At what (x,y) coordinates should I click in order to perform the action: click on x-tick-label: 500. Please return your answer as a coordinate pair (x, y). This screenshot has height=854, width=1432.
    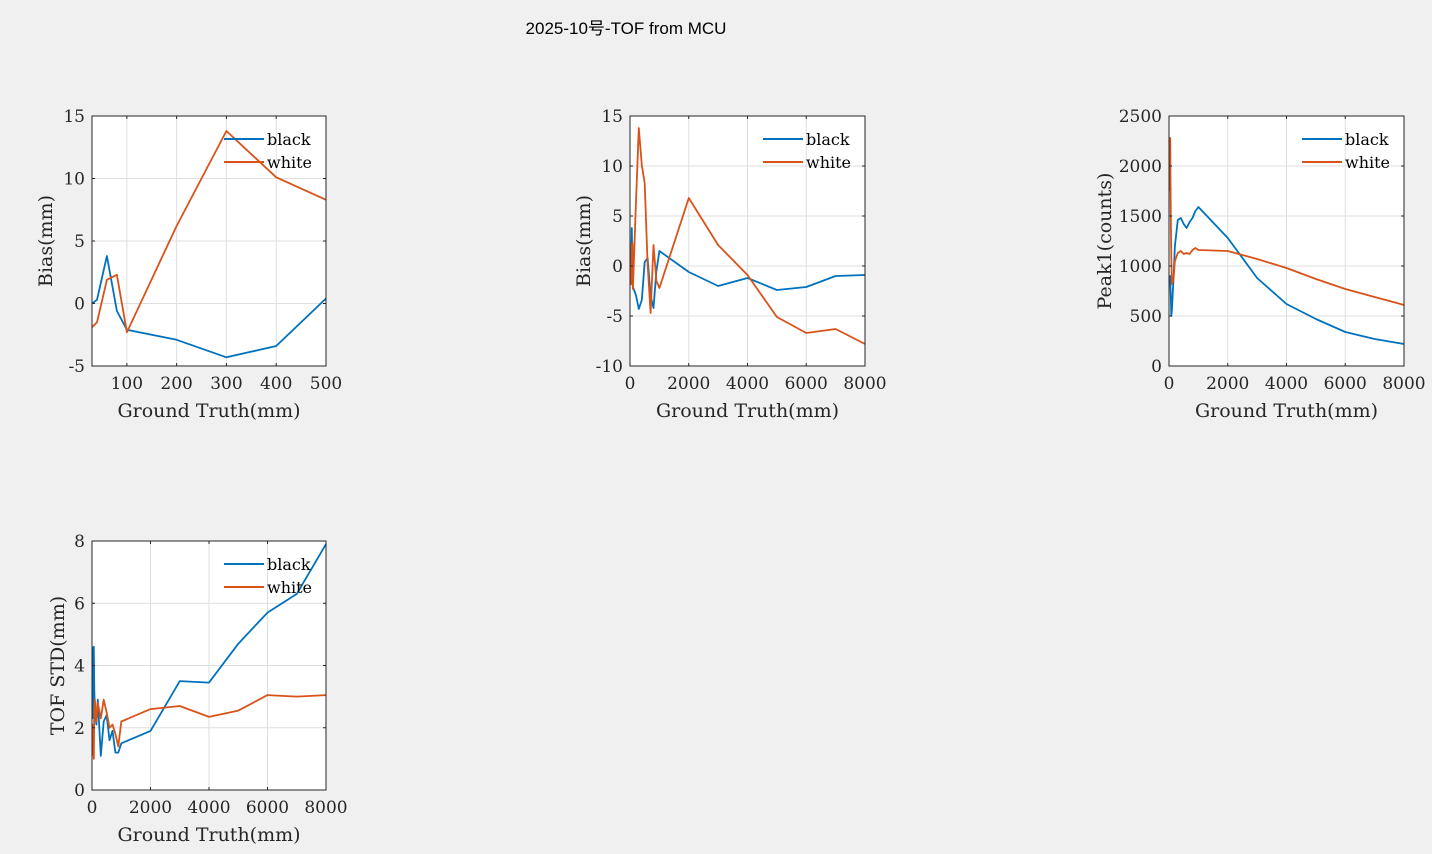
    Looking at the image, I should click on (326, 384).